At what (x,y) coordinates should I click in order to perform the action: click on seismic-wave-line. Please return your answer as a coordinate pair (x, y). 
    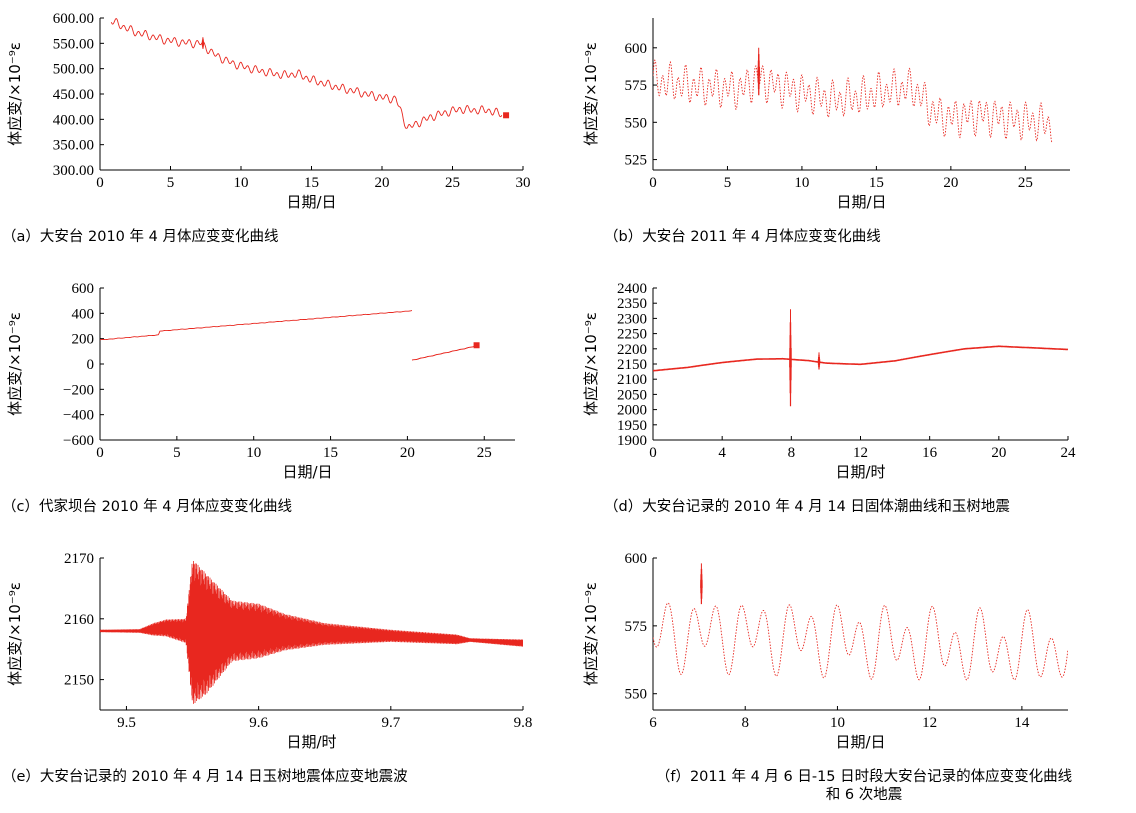
    Looking at the image, I should click on (311, 632).